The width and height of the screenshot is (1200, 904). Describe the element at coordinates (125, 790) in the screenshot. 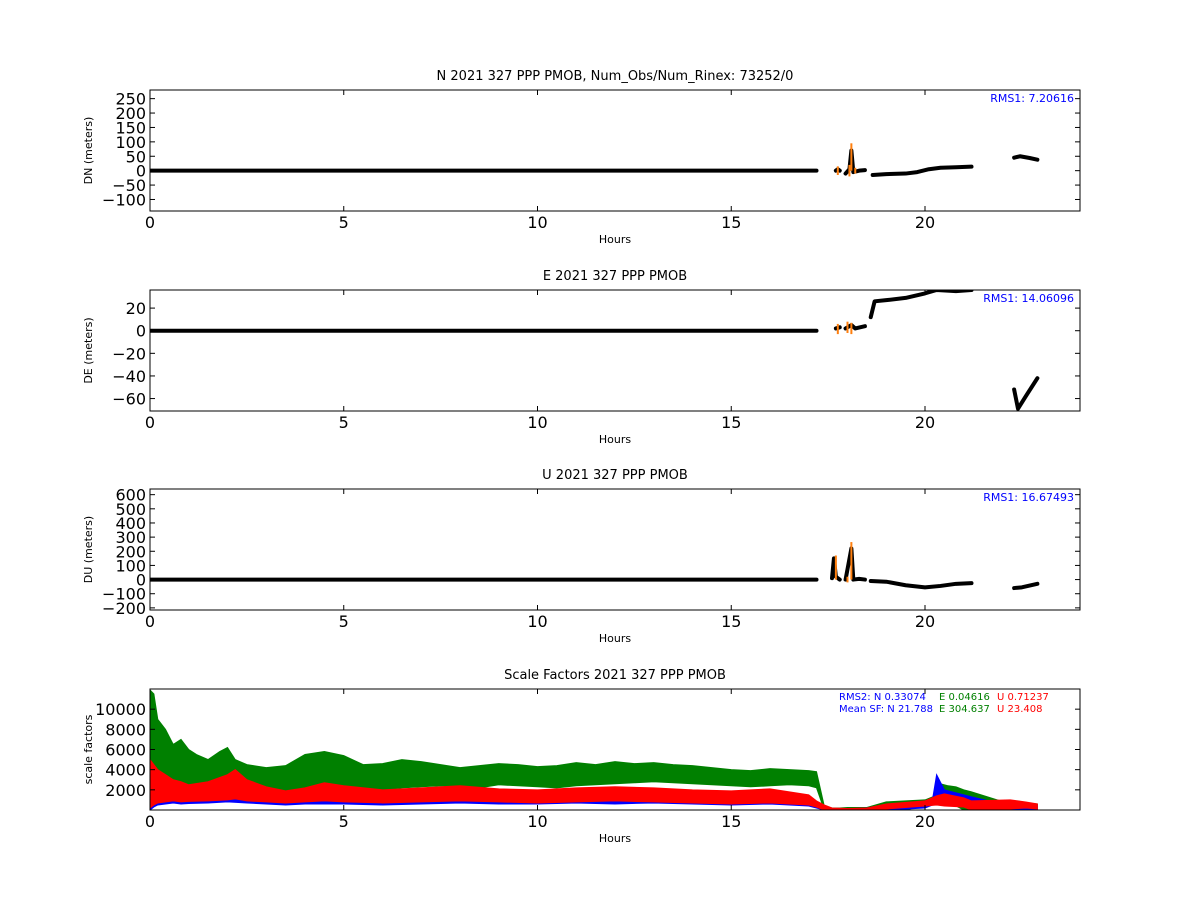

I see `y-tick-label: 2000` at that location.